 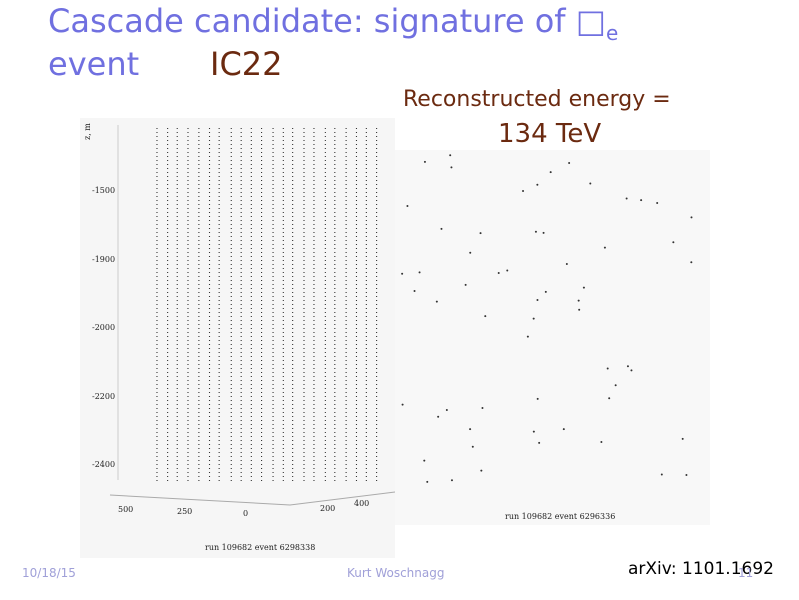 What do you see at coordinates (327, 508) in the screenshot?
I see `x-tick-label: 200` at bounding box center [327, 508].